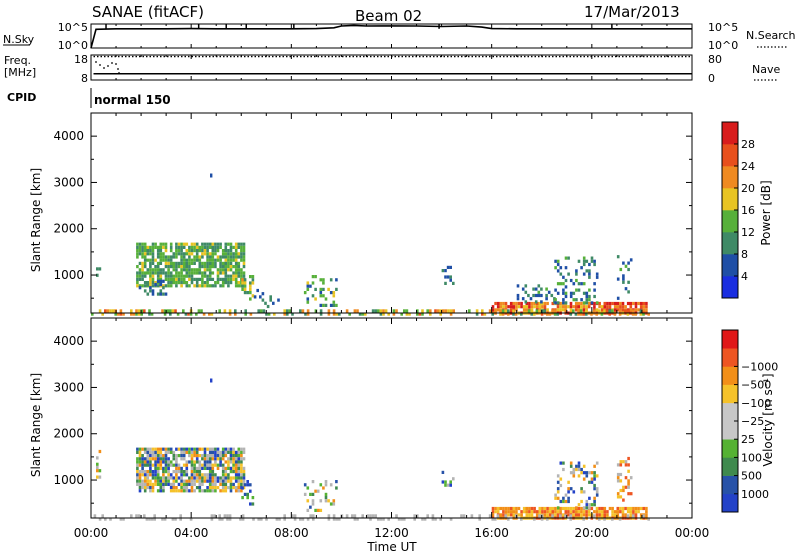  Describe the element at coordinates (391, 533) in the screenshot. I see `time-tick-label: 12:00` at that location.